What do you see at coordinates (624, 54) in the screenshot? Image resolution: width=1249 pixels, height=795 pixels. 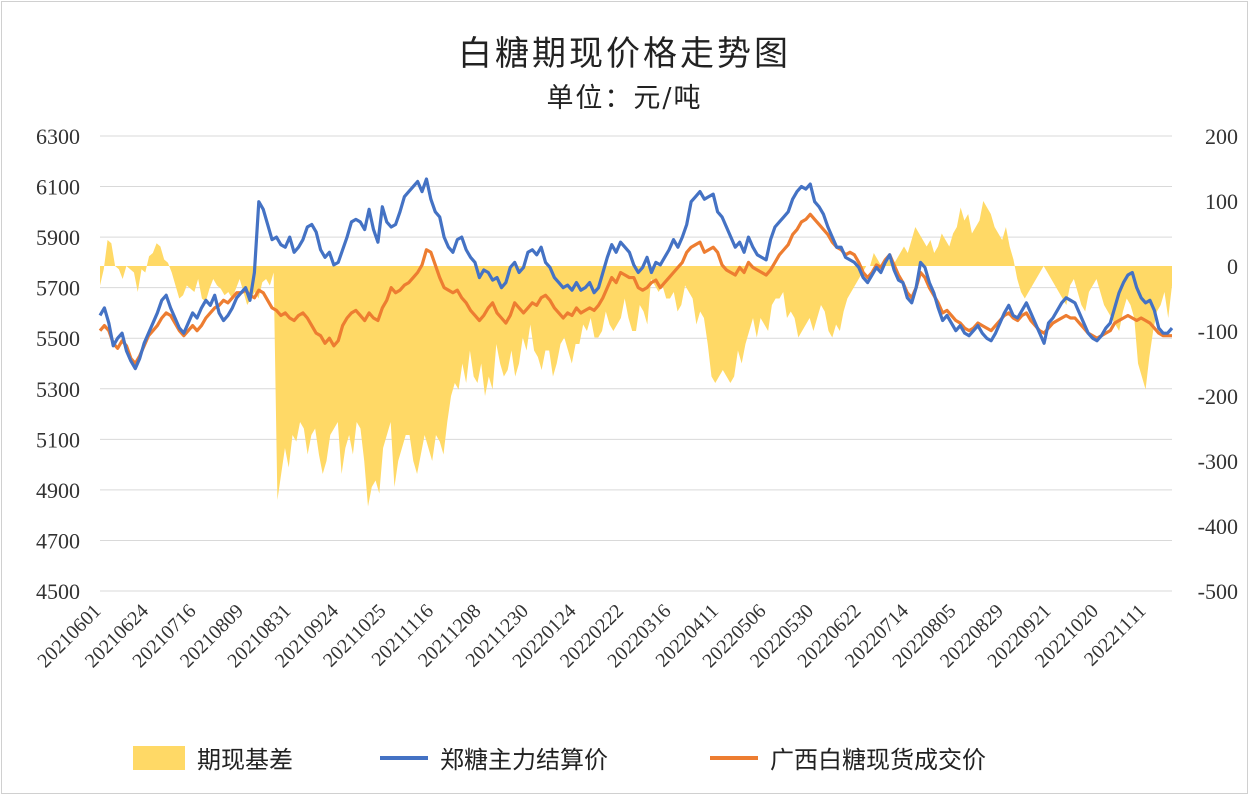 I see `chart-title: 白糖期现价格走势图` at bounding box center [624, 54].